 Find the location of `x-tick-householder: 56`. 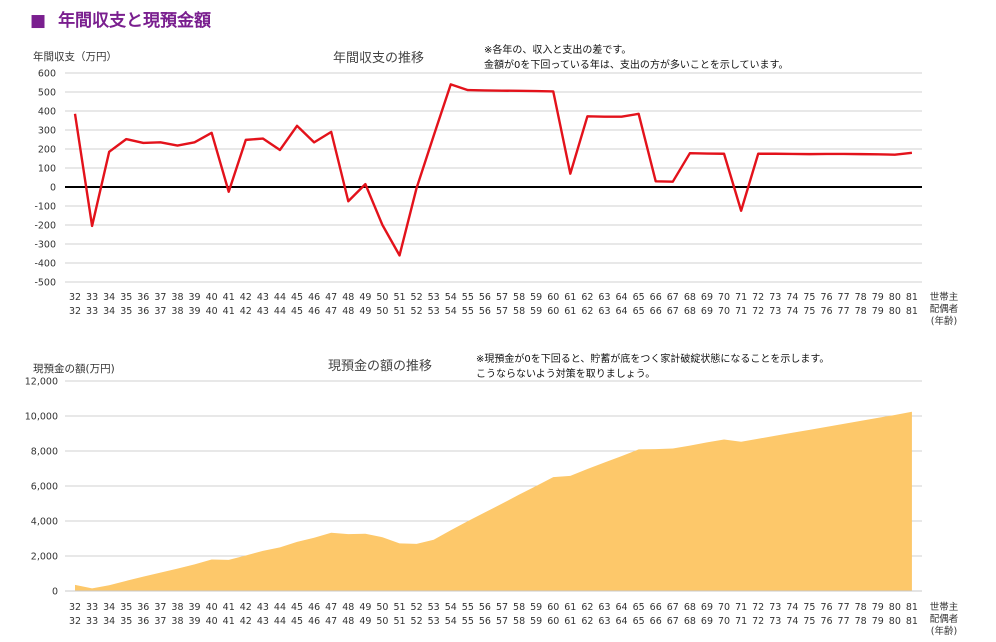

x-tick-householder: 56 is located at coordinates (485, 297).